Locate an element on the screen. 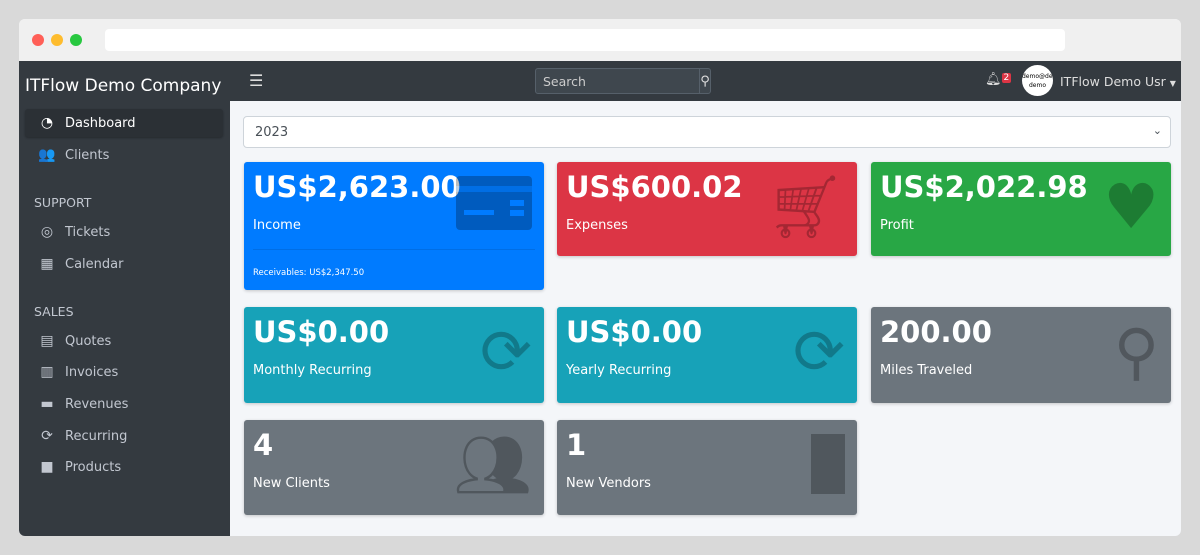 The image size is (1200, 555). card-value: 1 is located at coordinates (576, 445).